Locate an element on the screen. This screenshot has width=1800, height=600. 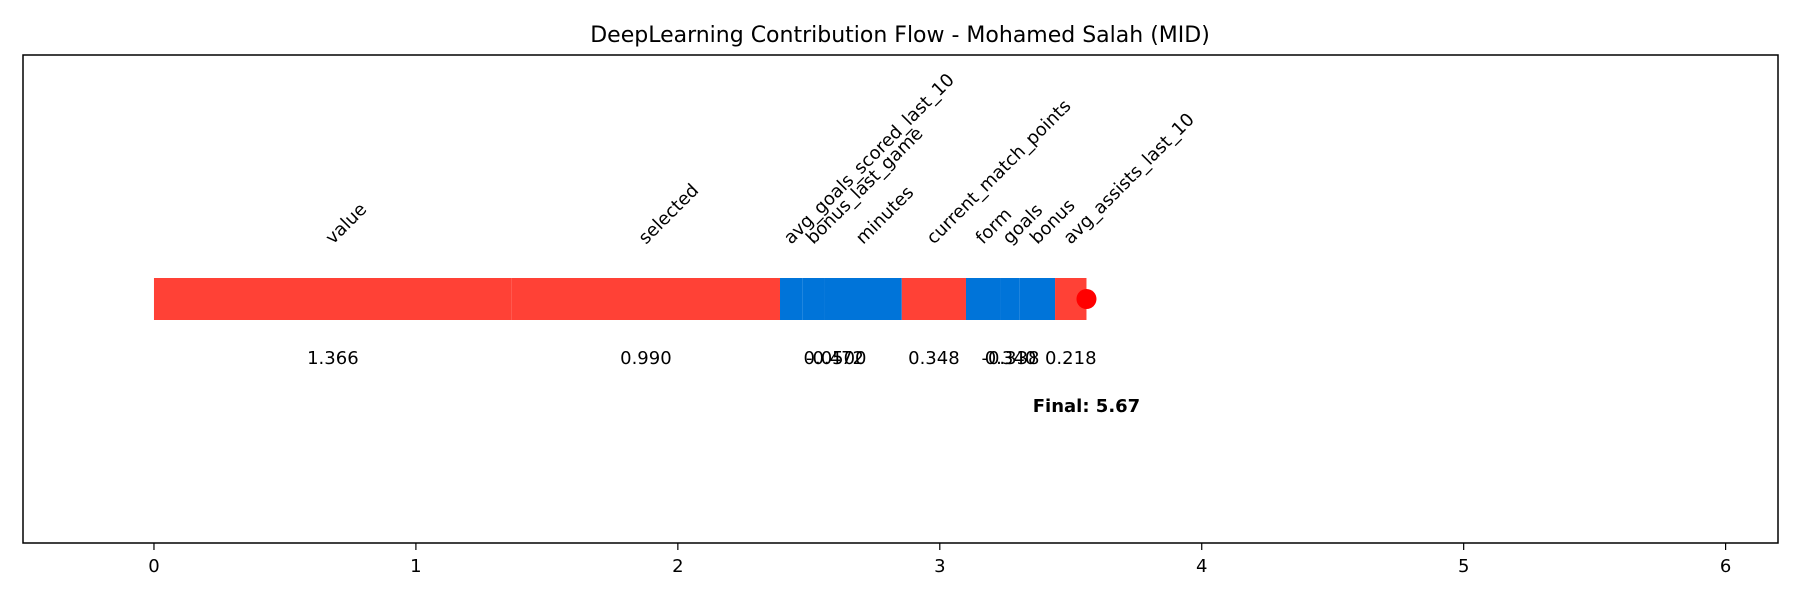
bar-form is located at coordinates (983, 299).